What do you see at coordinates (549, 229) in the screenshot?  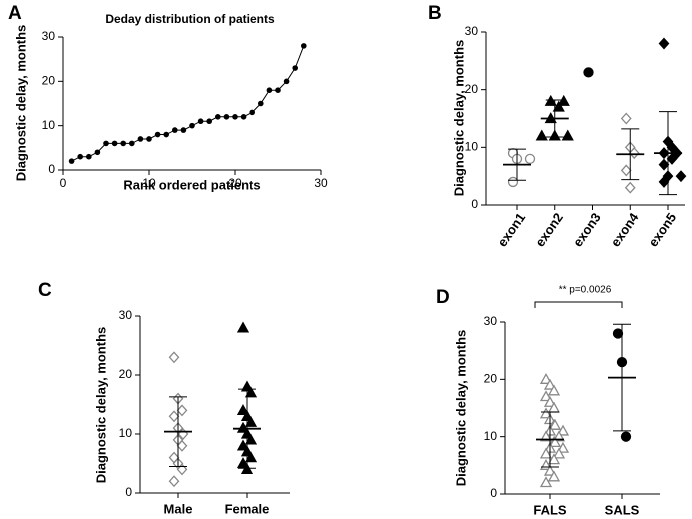 I see `x-tick-label: exon2` at bounding box center [549, 229].